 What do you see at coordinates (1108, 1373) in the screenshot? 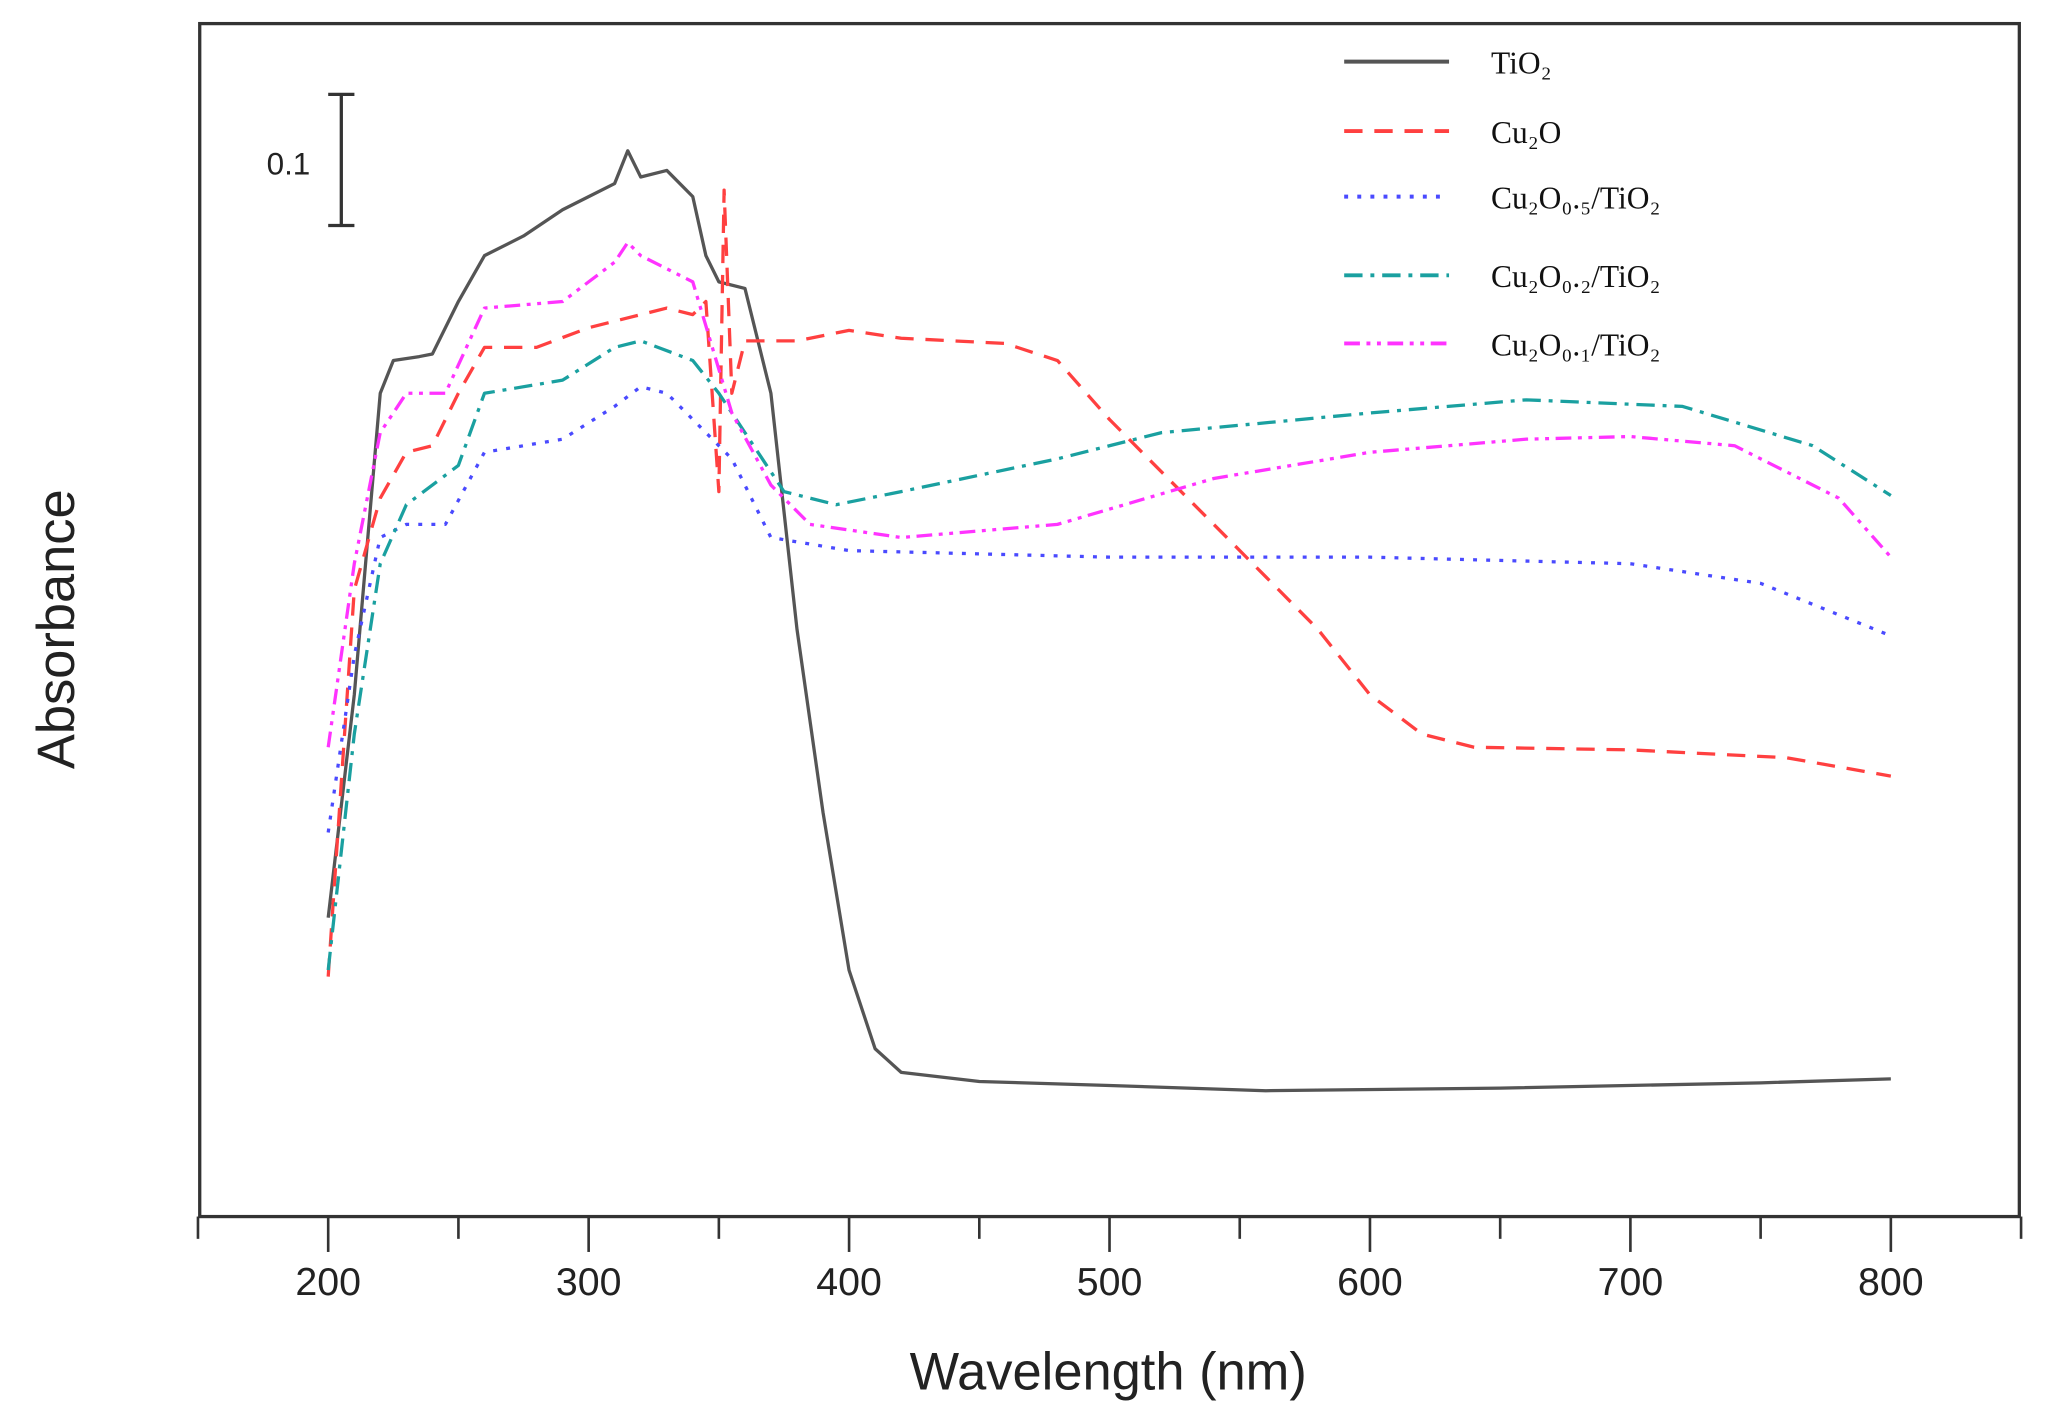
I see `x-axis-title: Wavelength (nm)` at bounding box center [1108, 1373].